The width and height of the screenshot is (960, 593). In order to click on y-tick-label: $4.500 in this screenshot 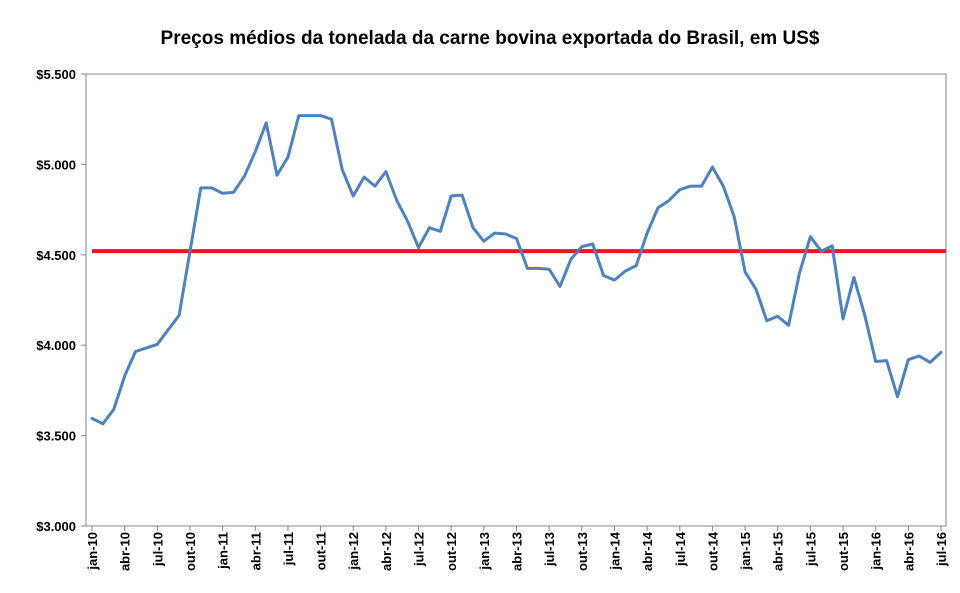, I will do `click(56, 255)`.